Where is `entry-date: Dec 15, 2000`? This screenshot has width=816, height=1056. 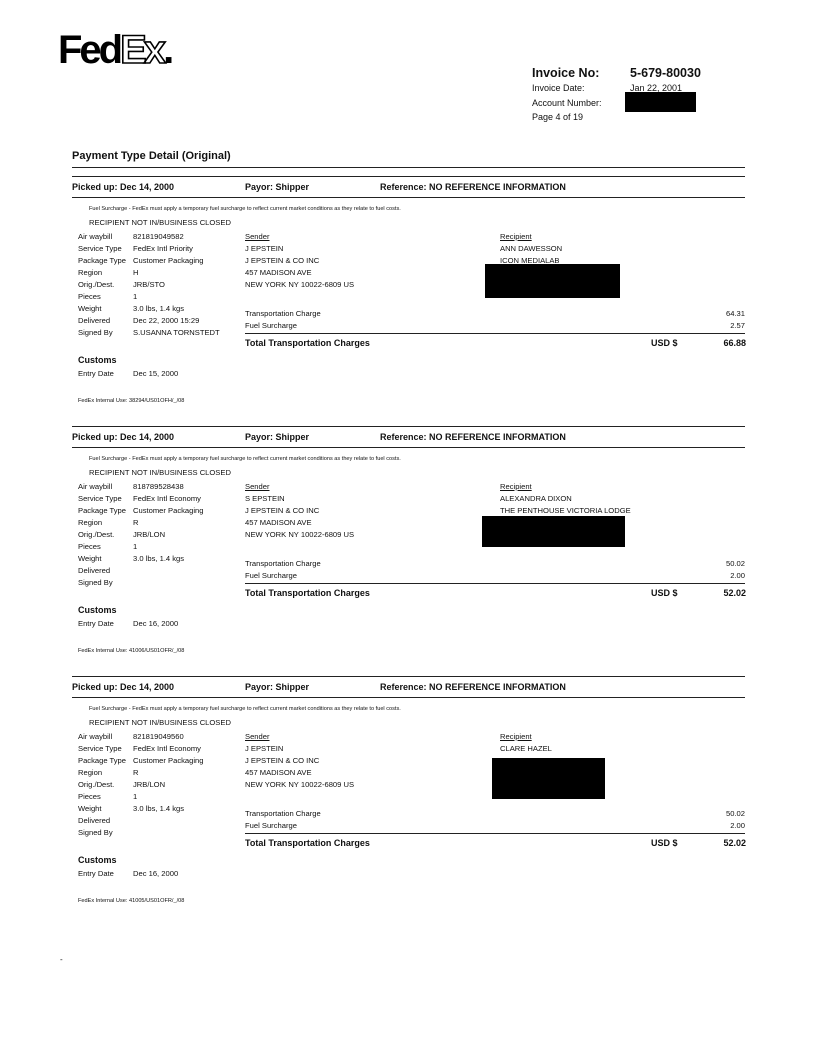
entry-date: Dec 15, 2000 is located at coordinates (156, 373).